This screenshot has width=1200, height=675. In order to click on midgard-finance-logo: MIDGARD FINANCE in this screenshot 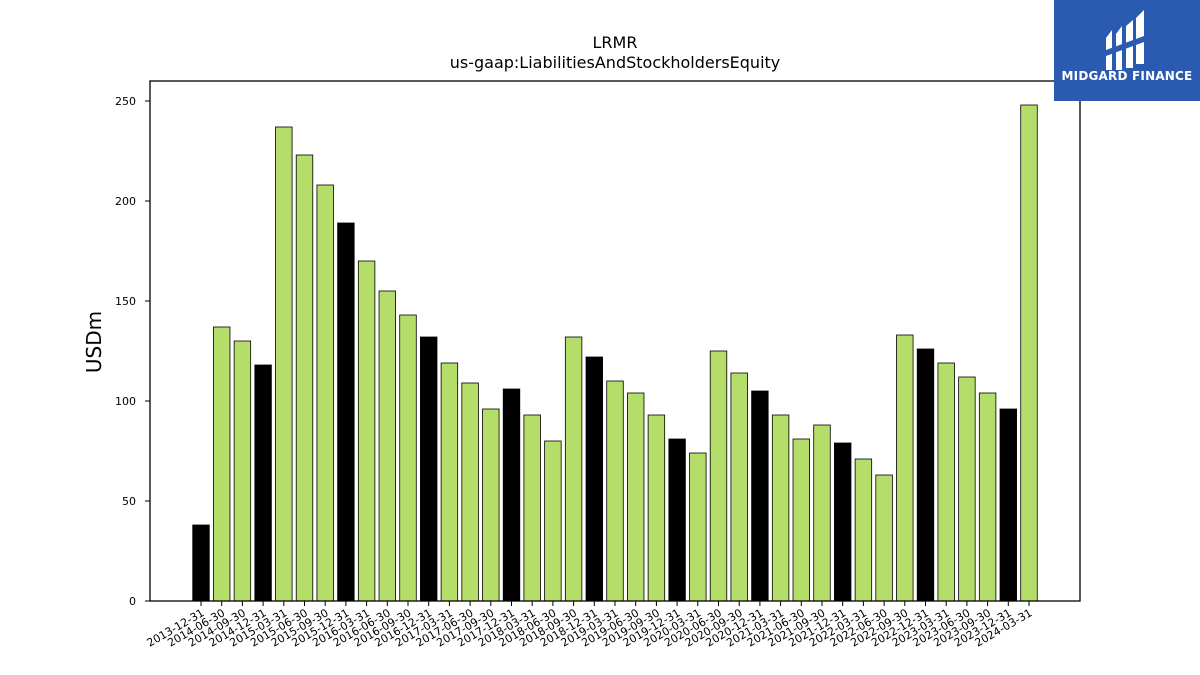, I will do `click(1127, 50)`.